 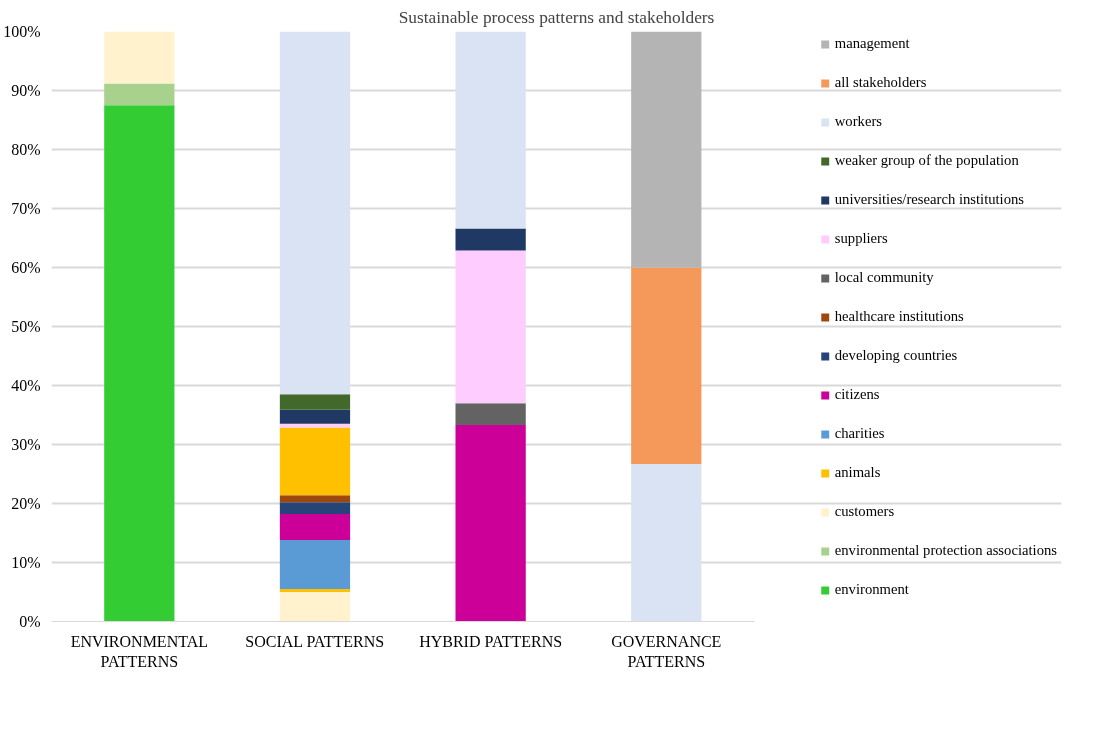 What do you see at coordinates (899, 316) in the screenshot?
I see `legend-label: healthcare institutions` at bounding box center [899, 316].